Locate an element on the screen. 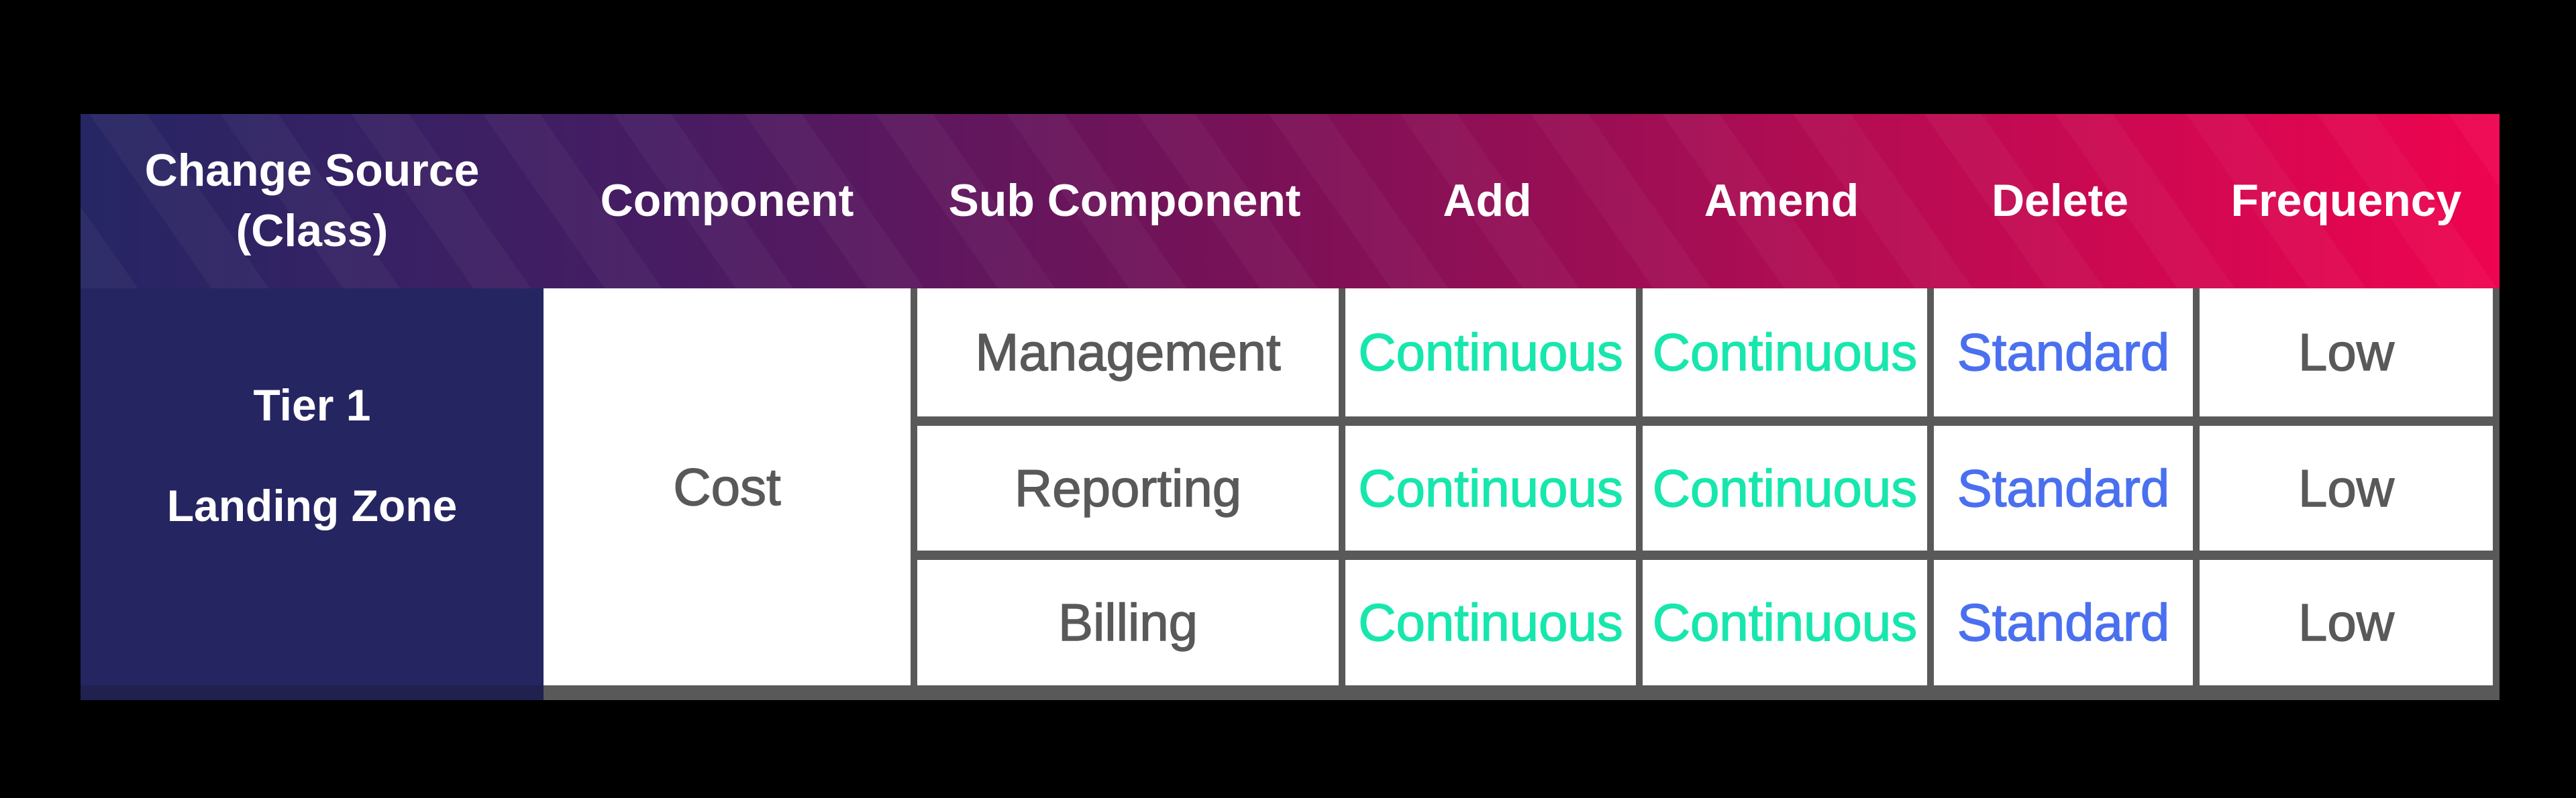  column-header-frequency: Frequency is located at coordinates (2346, 201).